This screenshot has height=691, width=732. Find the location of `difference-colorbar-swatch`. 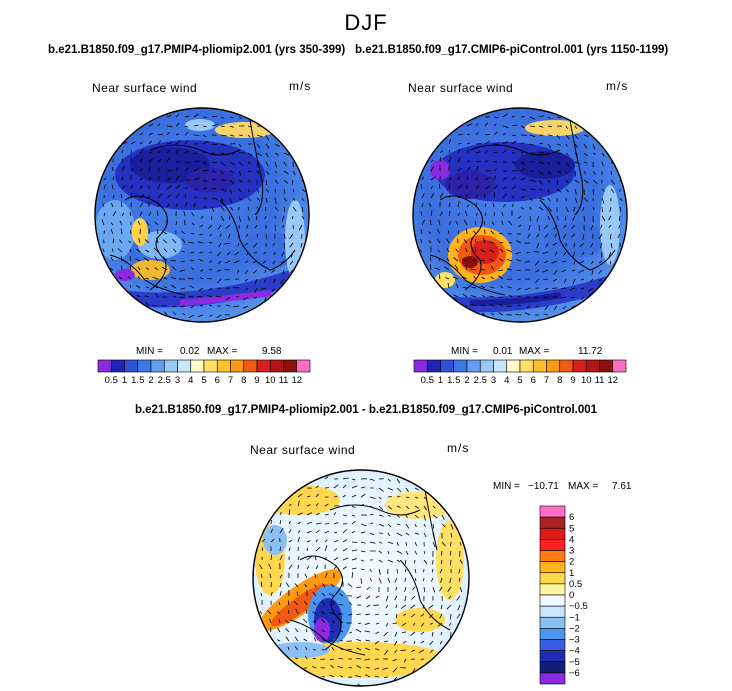

difference-colorbar-swatch is located at coordinates (552, 611).